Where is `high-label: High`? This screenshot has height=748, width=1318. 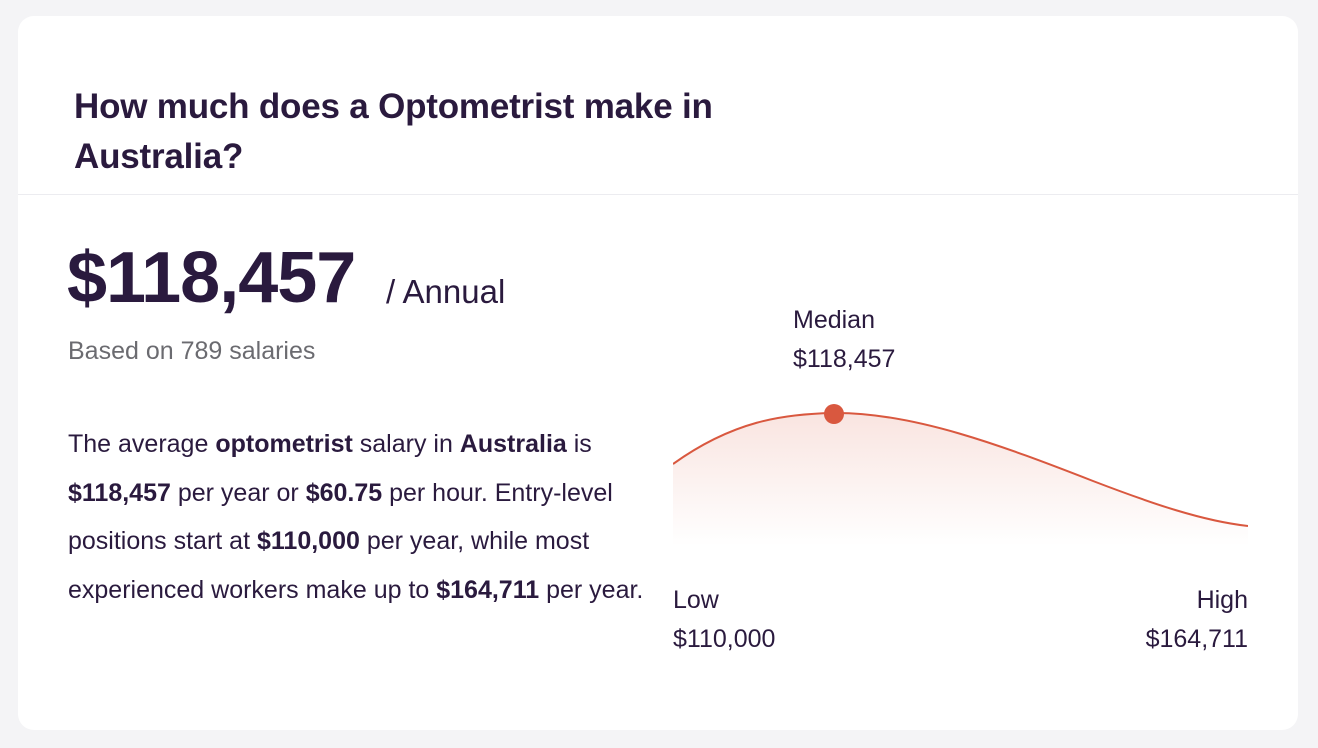 high-label: High is located at coordinates (1222, 600).